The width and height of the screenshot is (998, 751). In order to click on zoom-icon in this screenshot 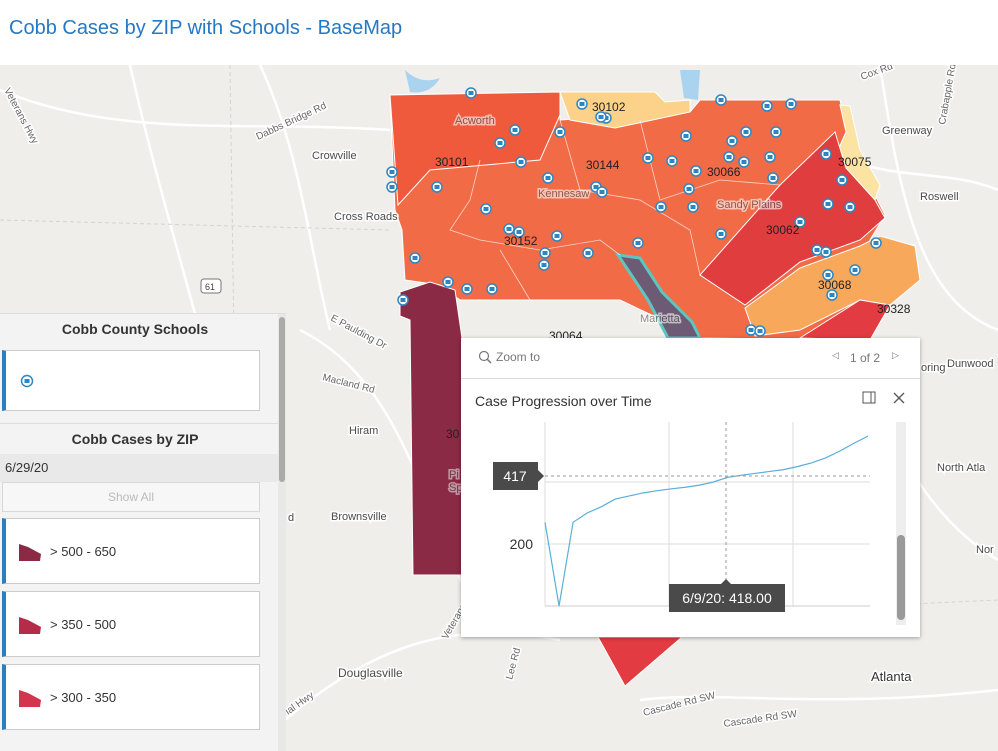, I will do `click(485, 357)`.